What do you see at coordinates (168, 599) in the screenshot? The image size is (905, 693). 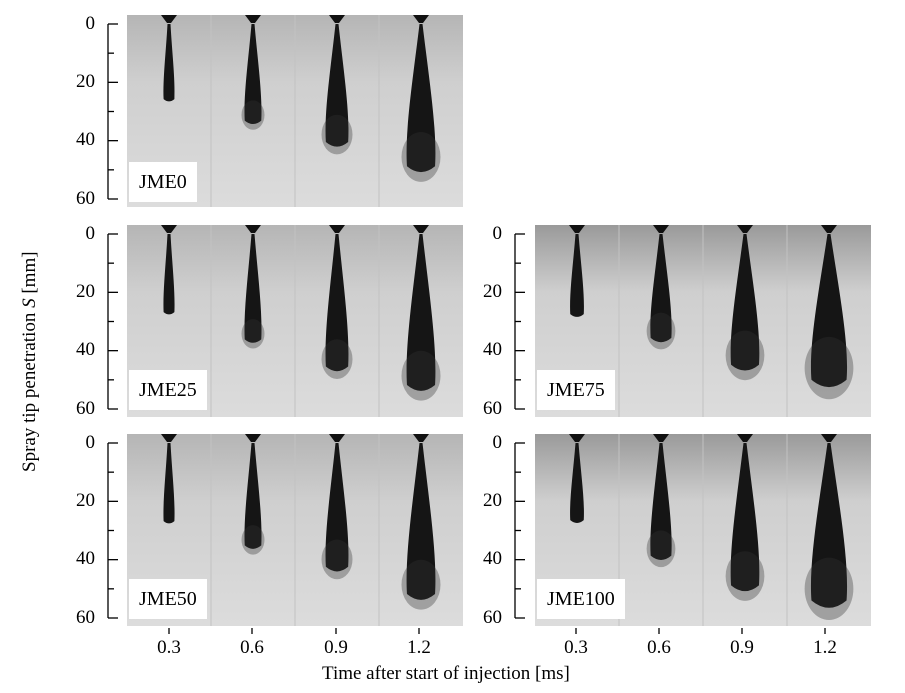 I see `panel-label-jme50: JME50` at bounding box center [168, 599].